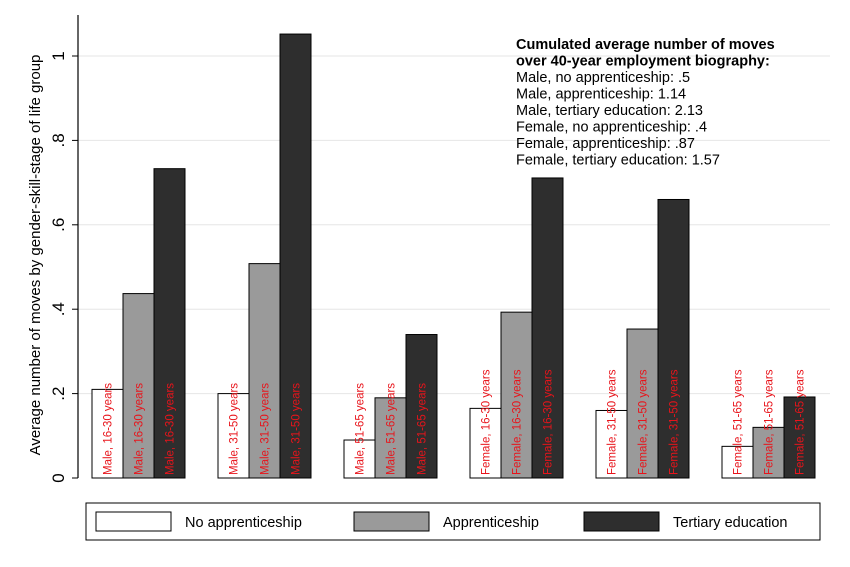 The height and width of the screenshot is (567, 850). What do you see at coordinates (605, 144) in the screenshot?
I see `annotation-line: Female, apprenticeship: .87` at bounding box center [605, 144].